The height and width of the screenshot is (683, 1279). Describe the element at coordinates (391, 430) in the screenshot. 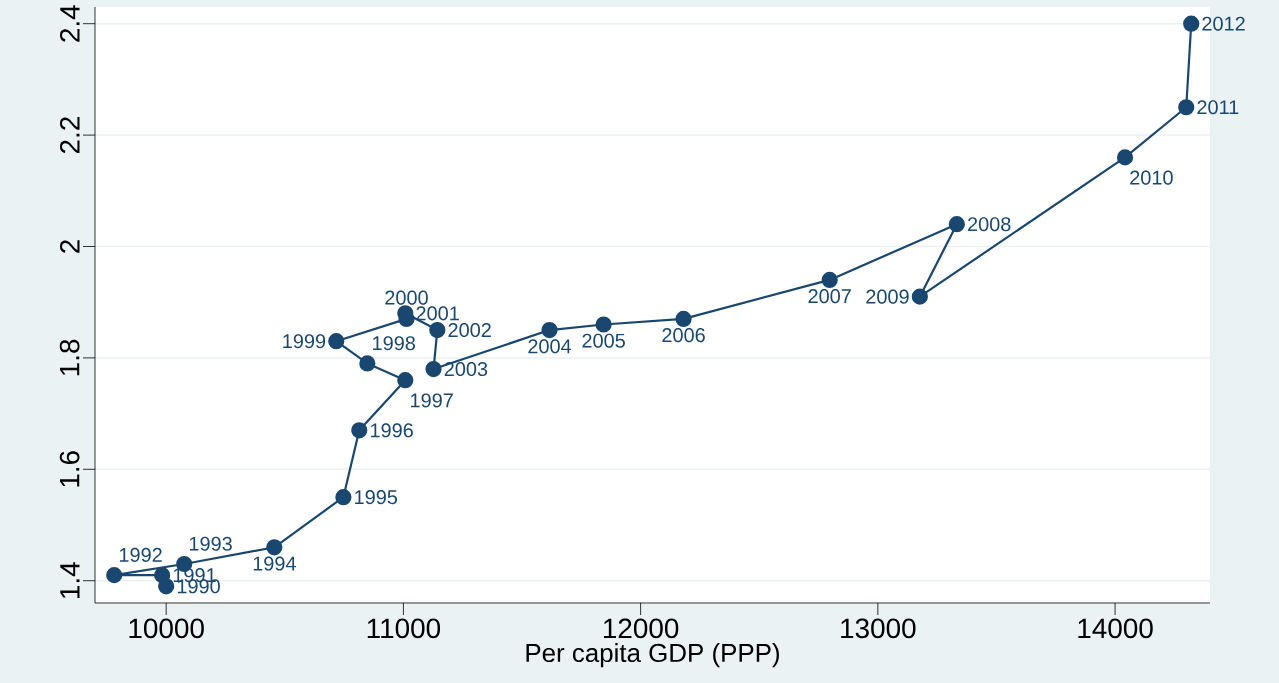

I see `annotation: 1996` at that location.